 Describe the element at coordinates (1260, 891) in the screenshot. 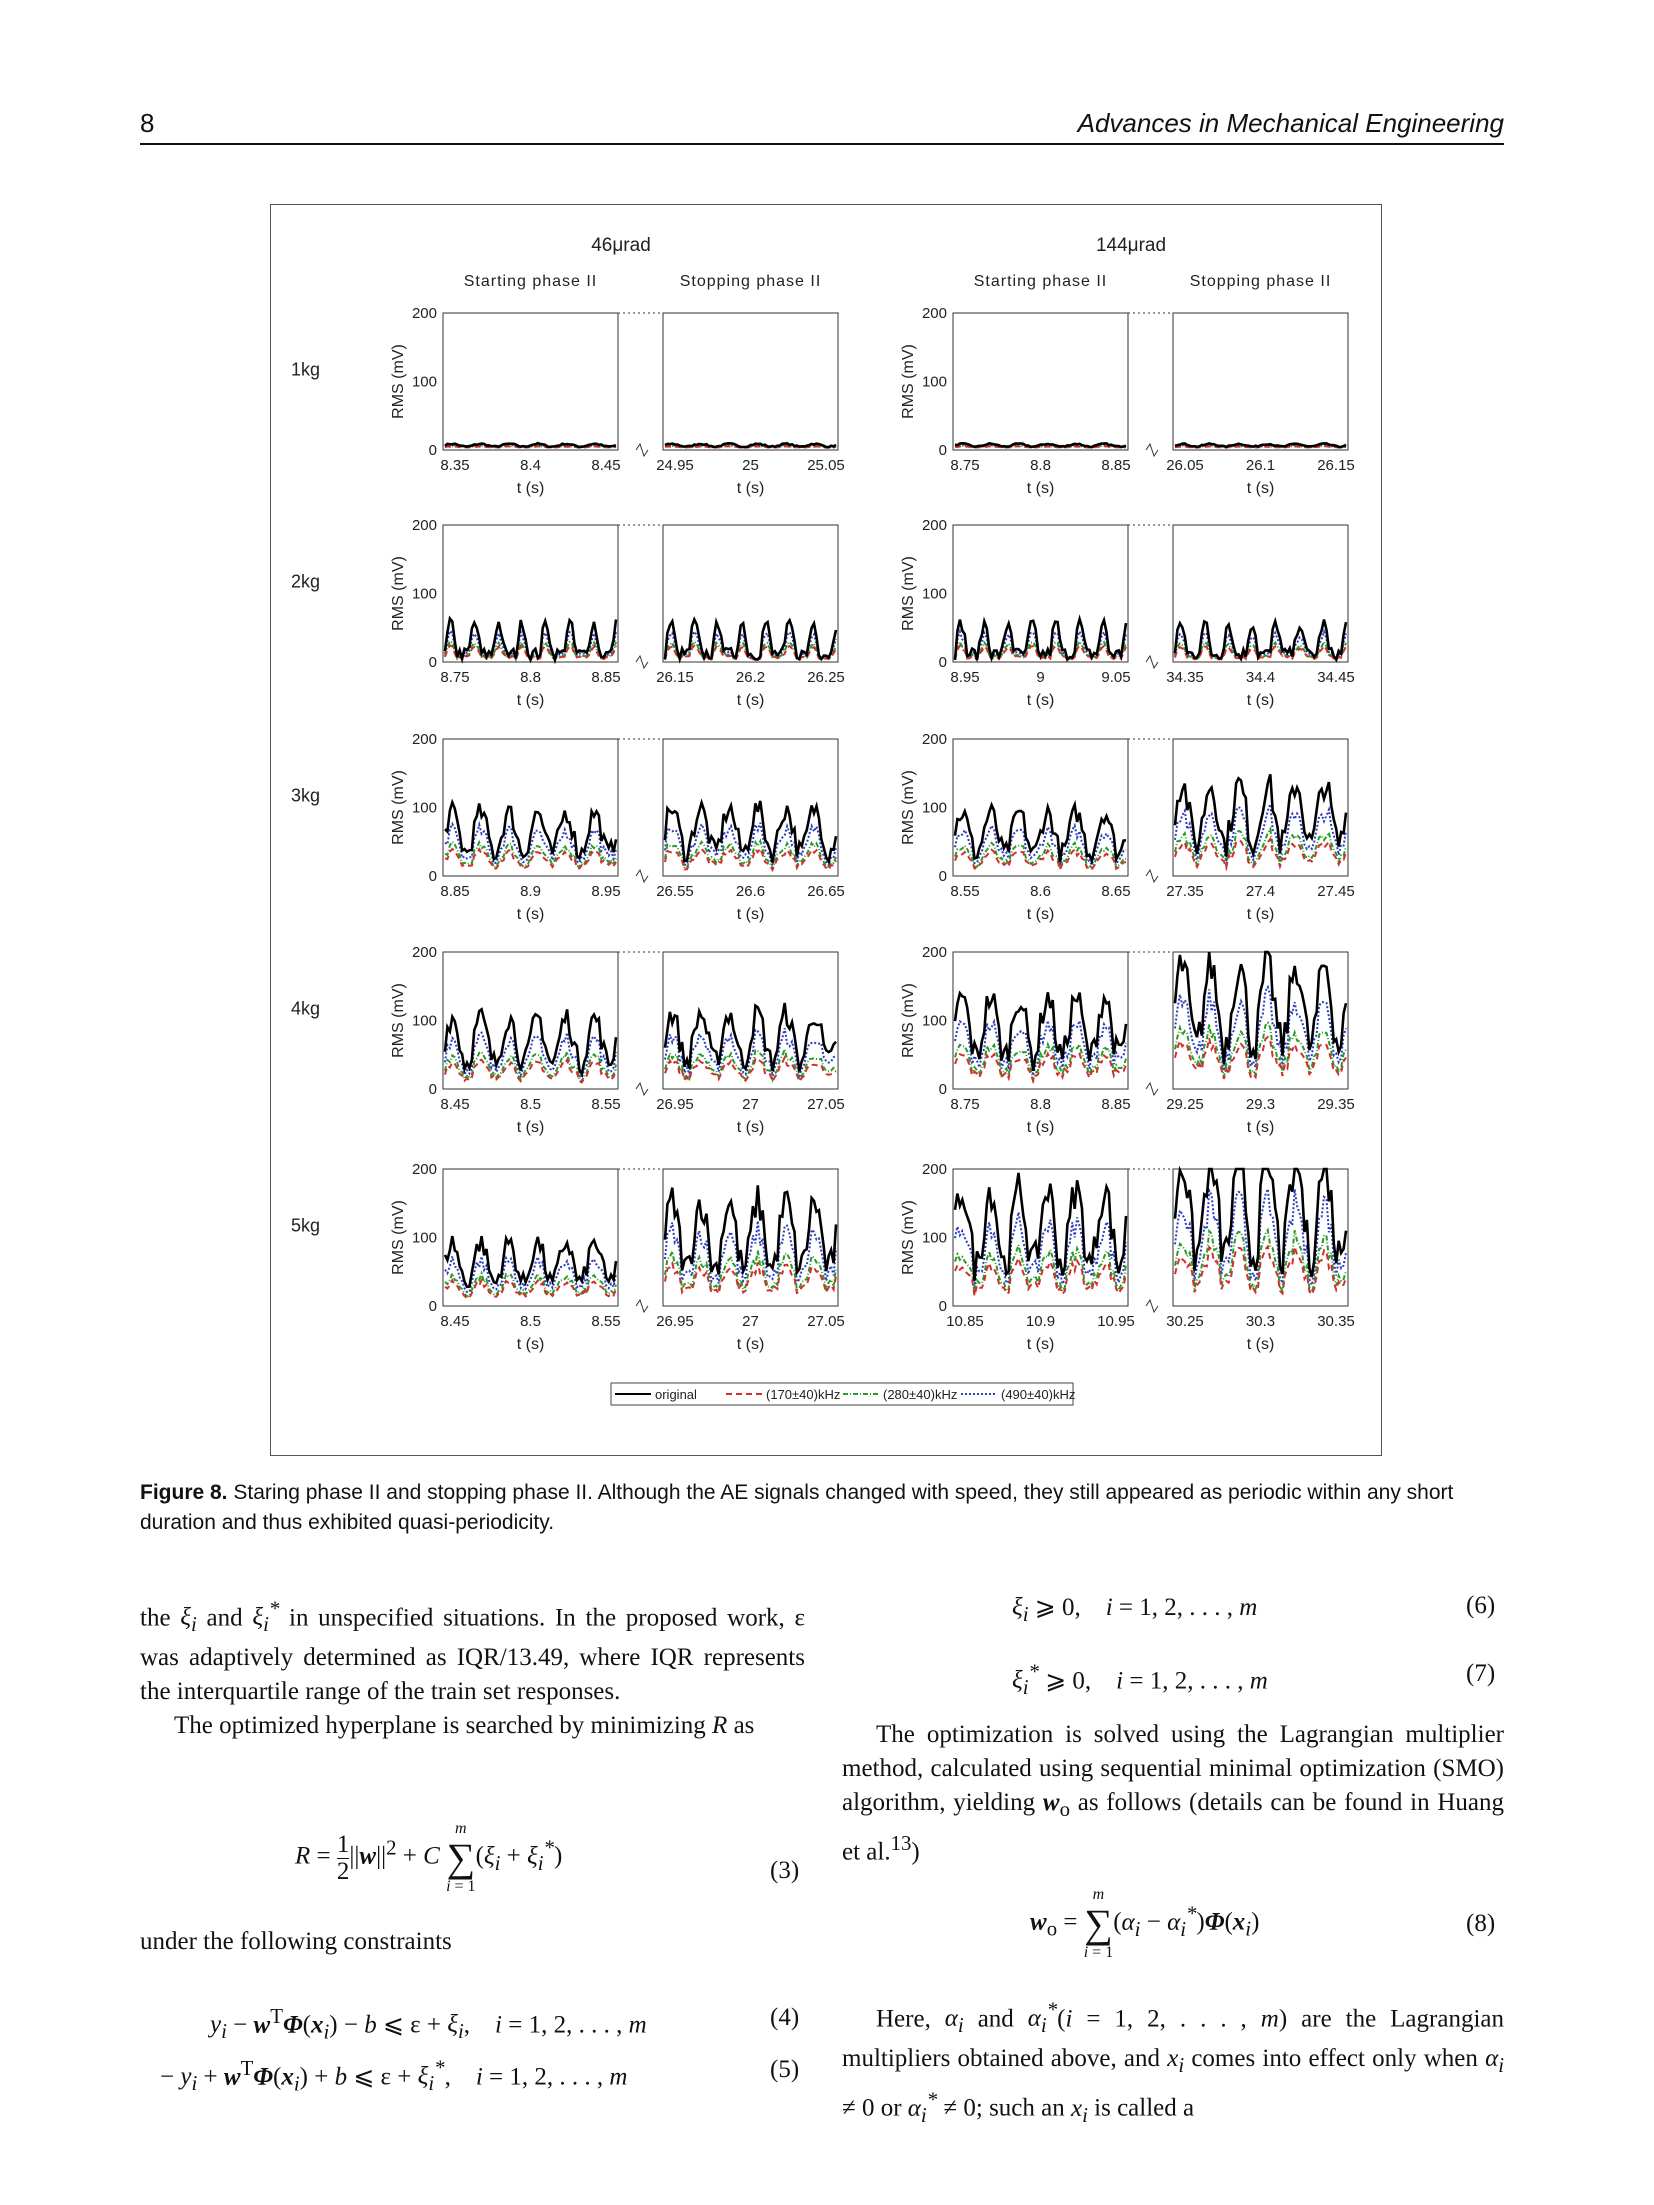

I see `x-tick-label: 27.4` at that location.